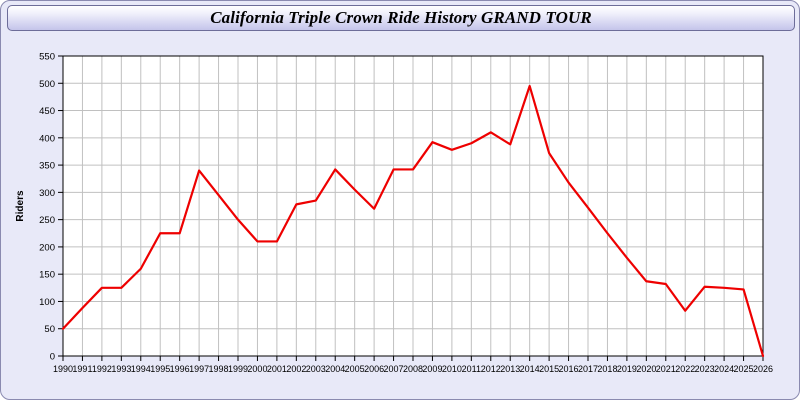  What do you see at coordinates (666, 369) in the screenshot?
I see `x-tick-label: 2021` at bounding box center [666, 369].